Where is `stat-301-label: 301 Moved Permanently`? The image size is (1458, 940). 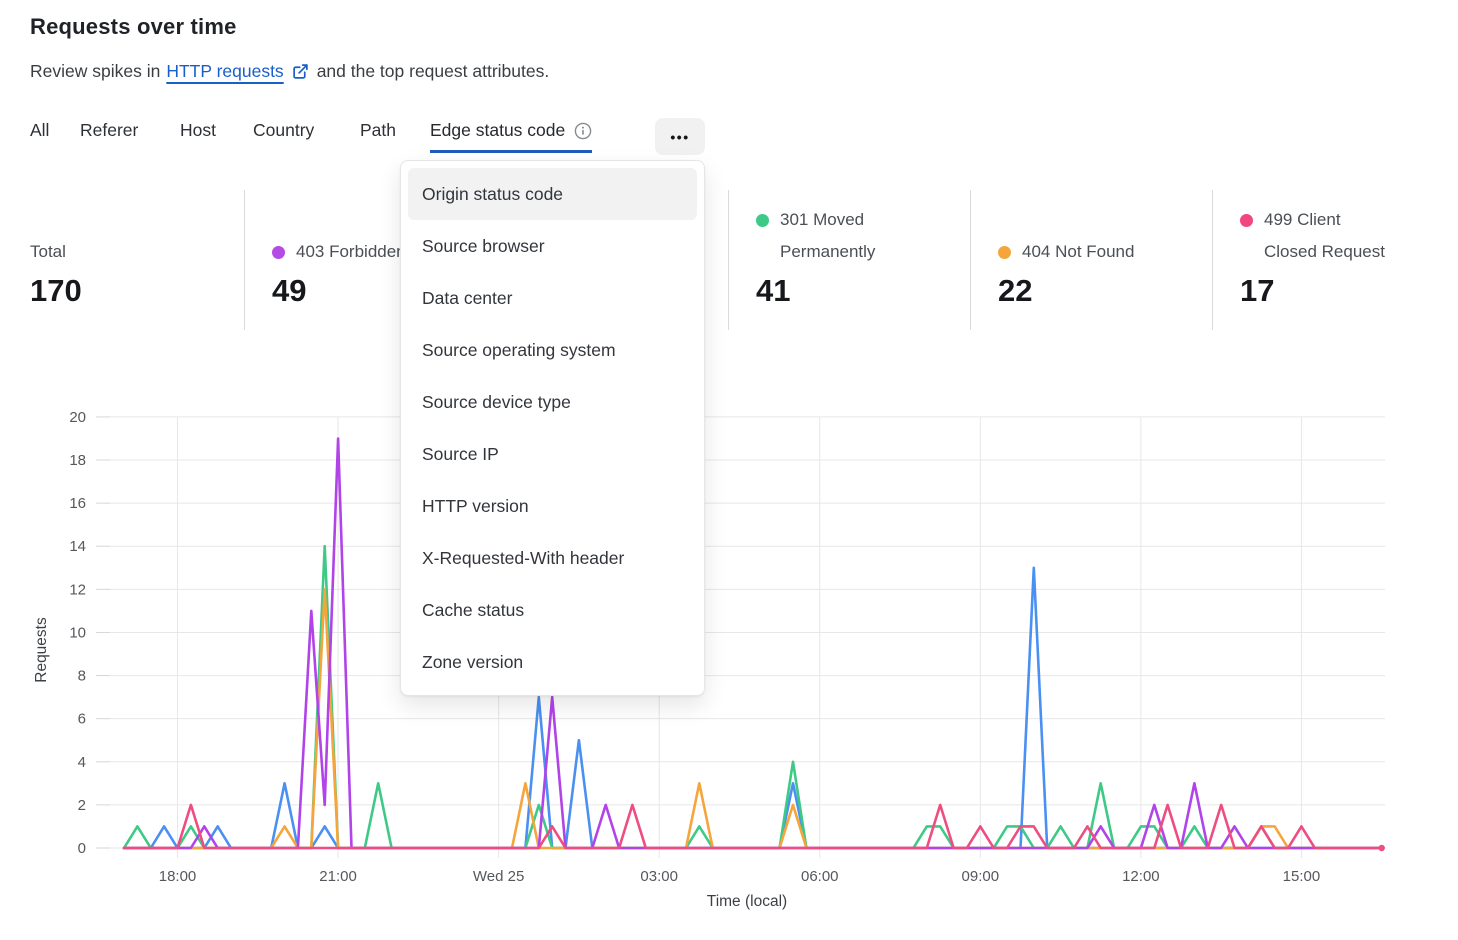 stat-301-label: 301 Moved Permanently is located at coordinates (828, 235).